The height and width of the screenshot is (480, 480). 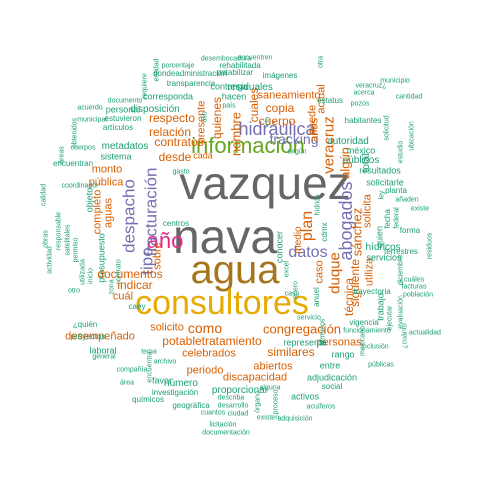 What do you see at coordinates (396, 190) in the screenshot?
I see `word-anaden: planta` at bounding box center [396, 190].